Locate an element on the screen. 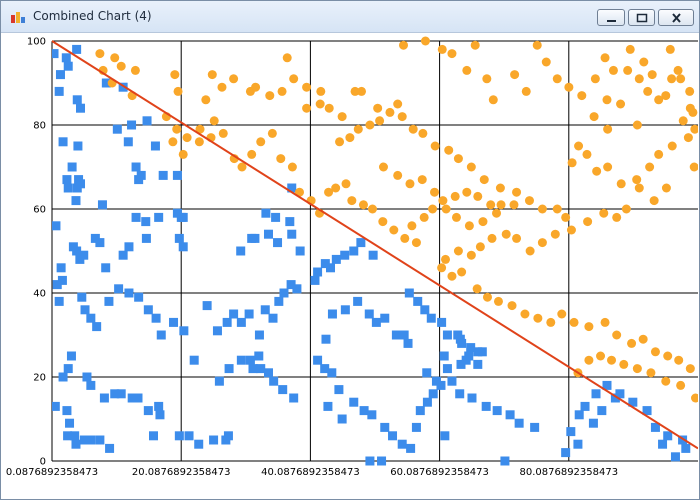 The height and width of the screenshot is (500, 700). x-tick-label: 80.0876892358473 is located at coordinates (568, 472).